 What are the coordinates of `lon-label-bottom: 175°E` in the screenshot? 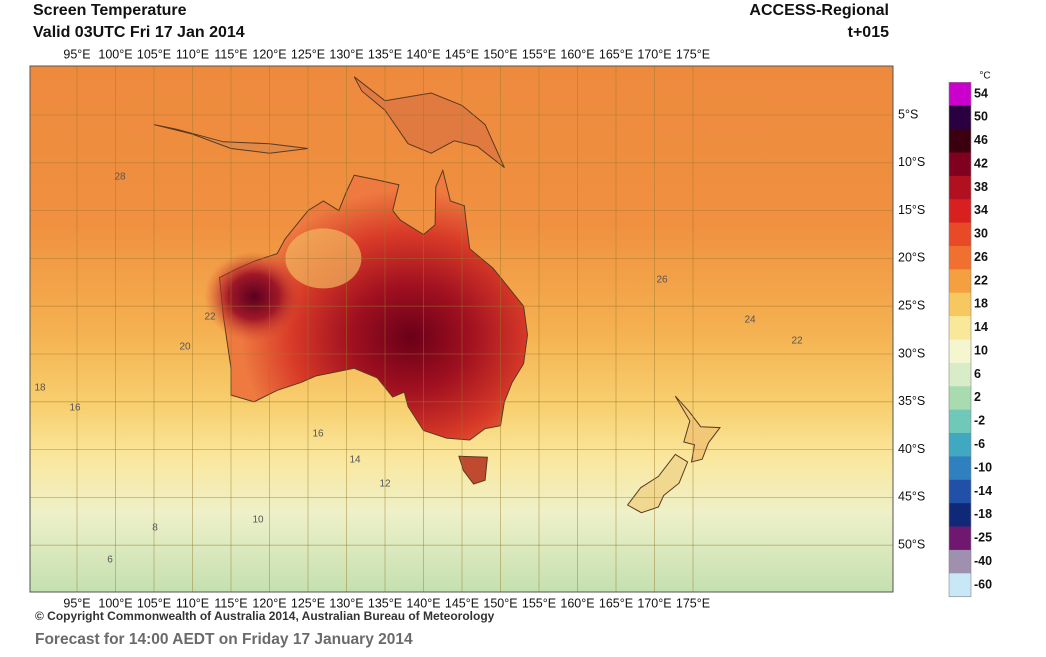 It's located at (693, 603).